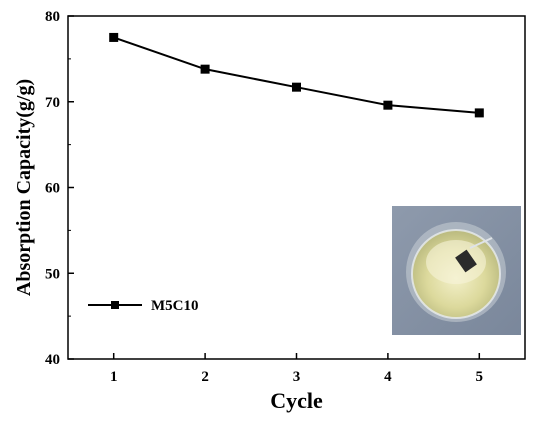  What do you see at coordinates (52, 274) in the screenshot?
I see `y-tick-label: 50` at bounding box center [52, 274].